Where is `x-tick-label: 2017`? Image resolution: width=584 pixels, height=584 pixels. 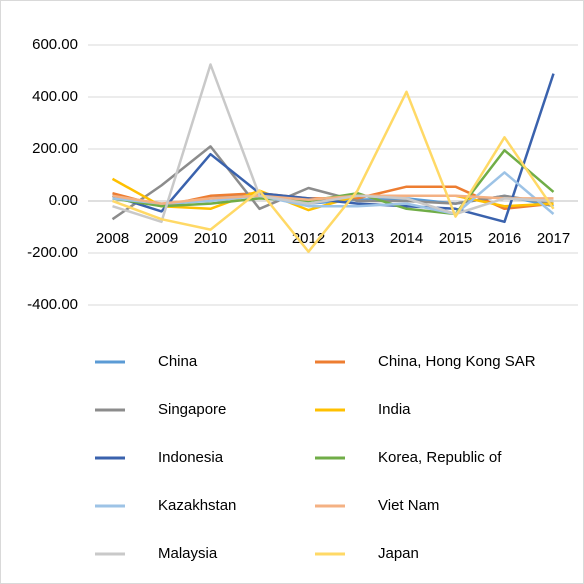
x-tick-label: 2017 is located at coordinates (553, 238).